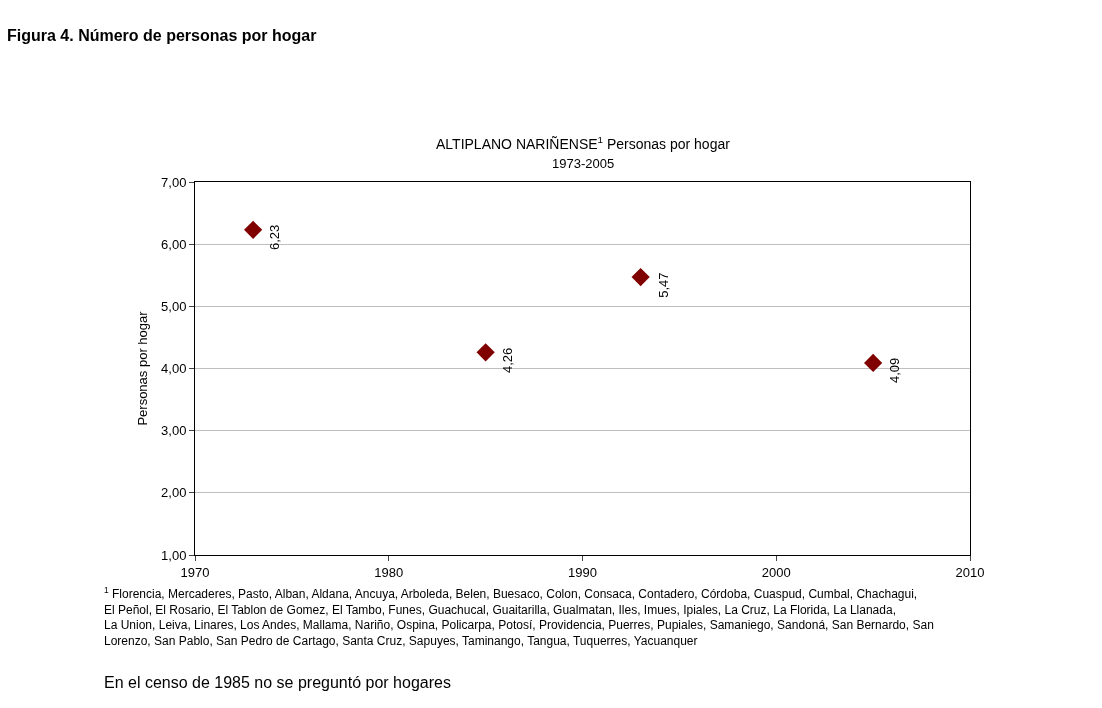 The height and width of the screenshot is (708, 1102). What do you see at coordinates (519, 616) in the screenshot?
I see `text: $^{1}$ Florencia, Mercaderes, Pasto, Alban, Aldana, Ancuya, Arboleda, Belen, Buesaco, Colon, Consaca, Contadero, Córdoba, Cuaspud, Cumbal, Chachagui, El Peñol, El Rosario, El Tablon de Gomez, El Tambo, Funes, Guachucal, Guaitarilla, Gualmatan, Iles, Imues, Ipiales, La Cruz, La Florida, La Llanada, La Union, Leiva, Linares, Los Andes, Mallama, Nariño, Ospina, Policarpa, Potosí, Providencia, Puerres, Pupiales, Samaniego, Sandoná, San Bernardo, San Lorenzo, San Pablo, San Pedro de Cartago, Santa Cruz, Sapuyes, Taminango, Tangua, Tuquerres, Yacuanquer` at bounding box center [519, 616].